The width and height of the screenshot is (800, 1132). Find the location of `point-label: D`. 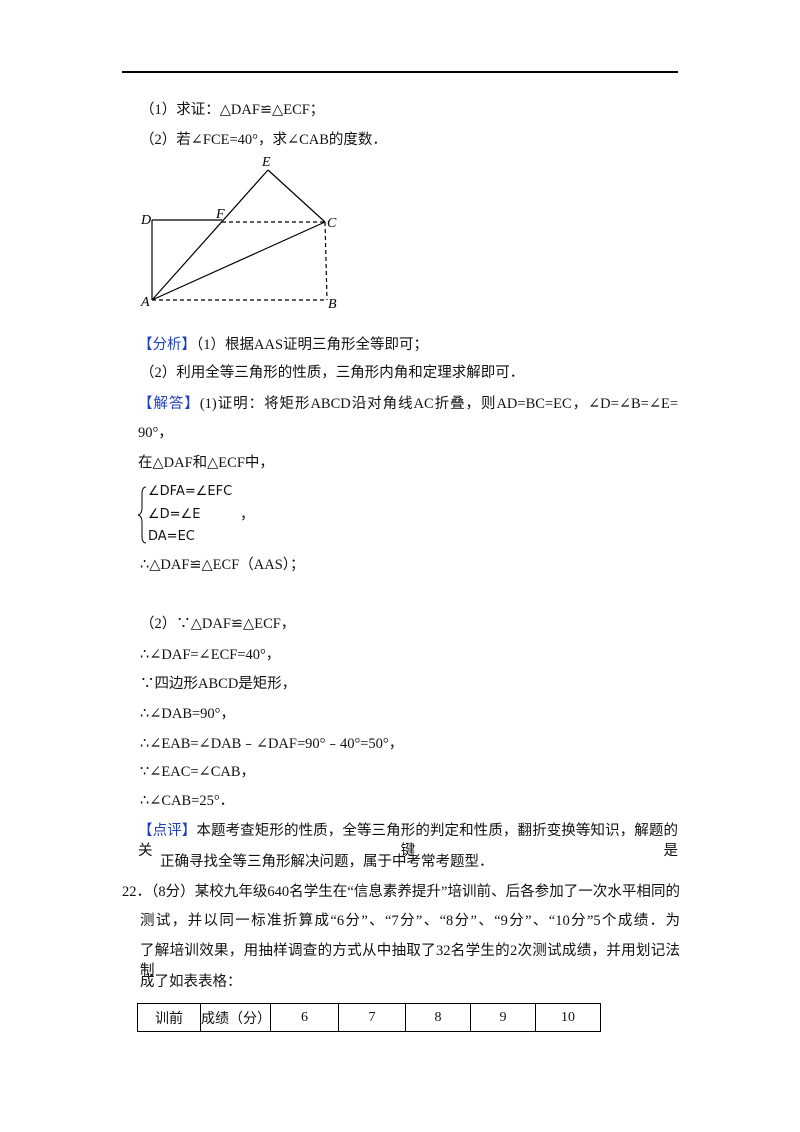

point-label: D is located at coordinates (145, 220).